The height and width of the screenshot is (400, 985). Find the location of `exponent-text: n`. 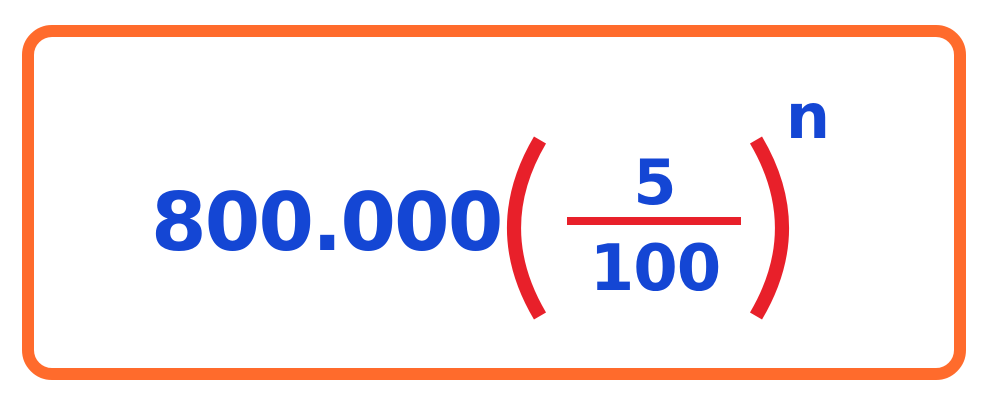

exponent-text: n is located at coordinates (808, 116).